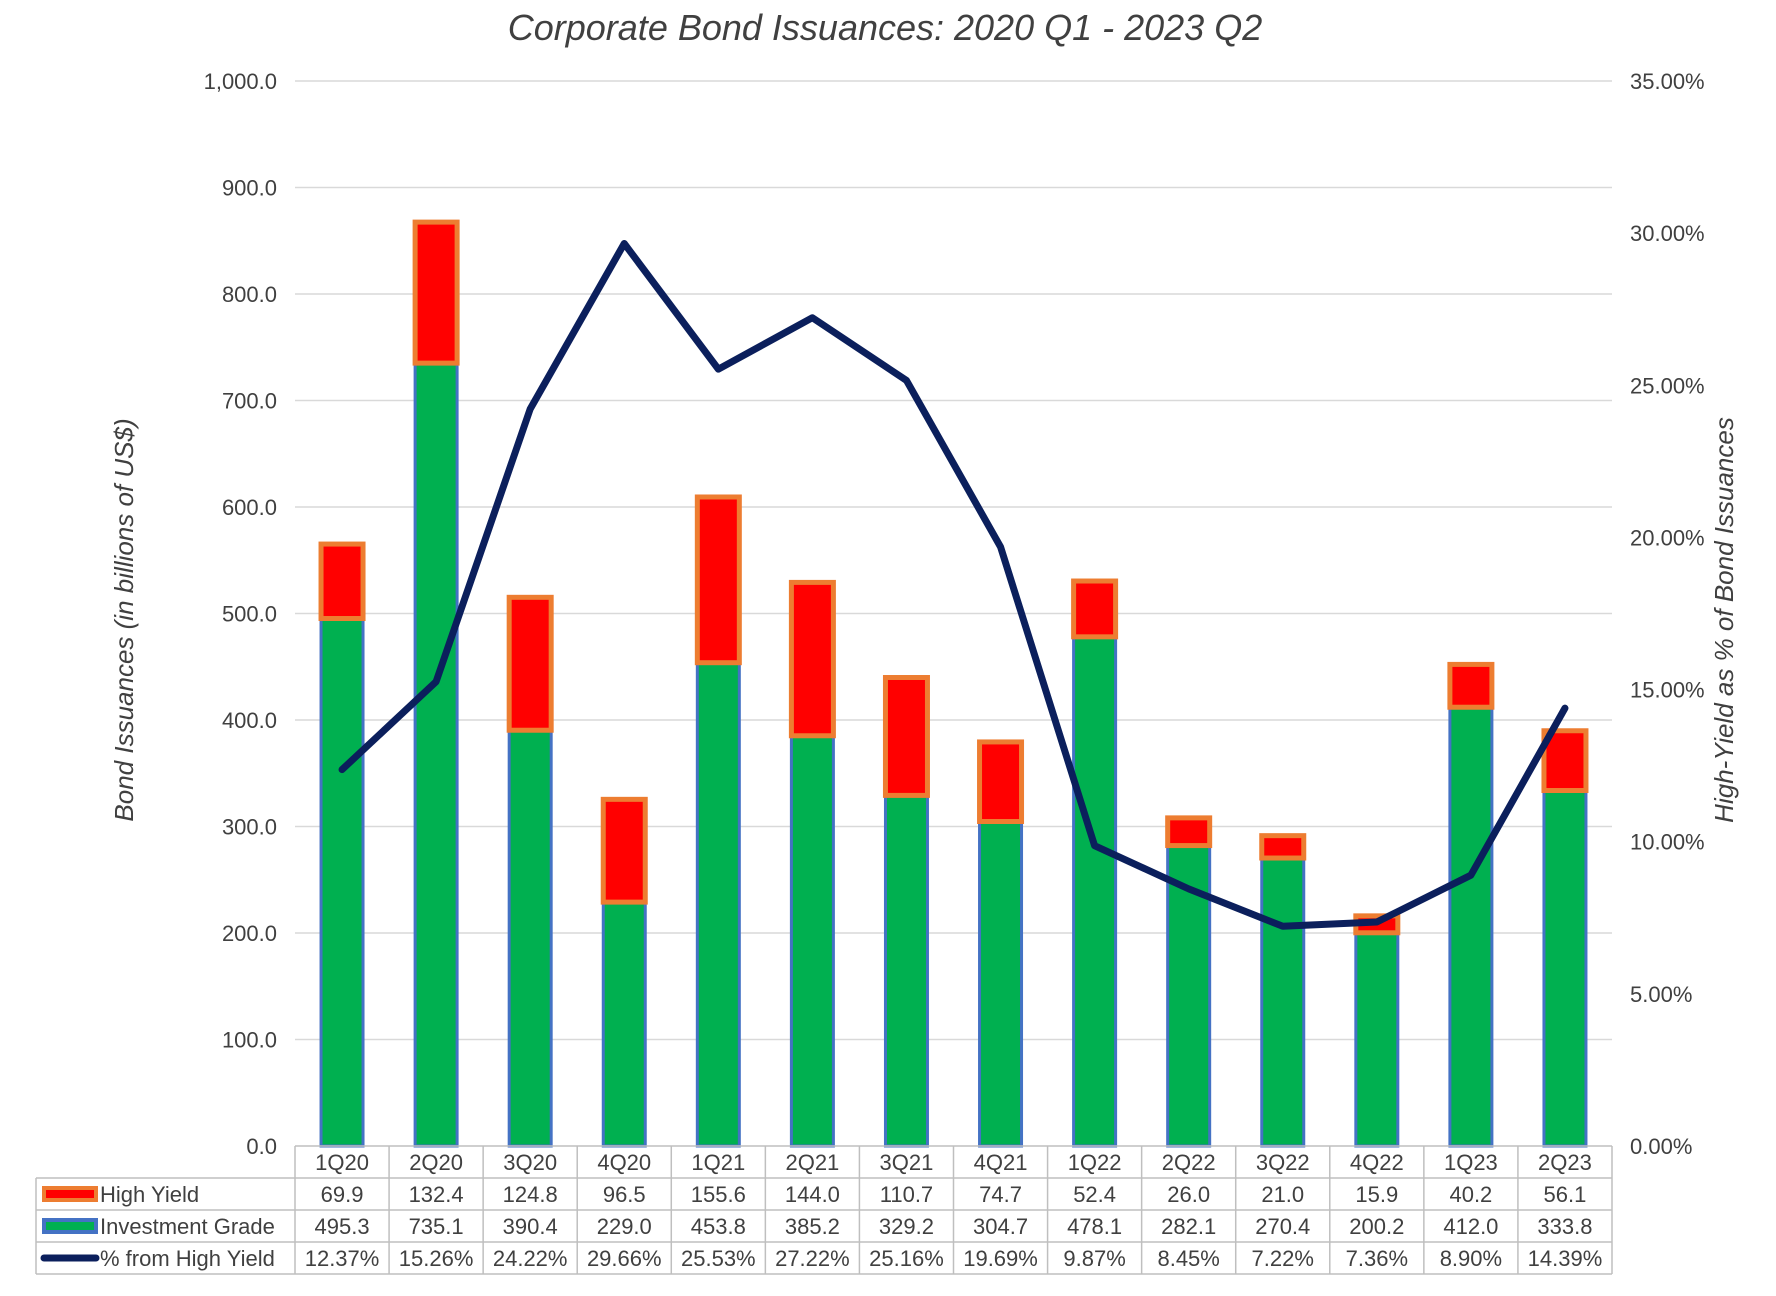 The image size is (1776, 1296). I want to click on data-label: 200.2, so click(1376, 1226).